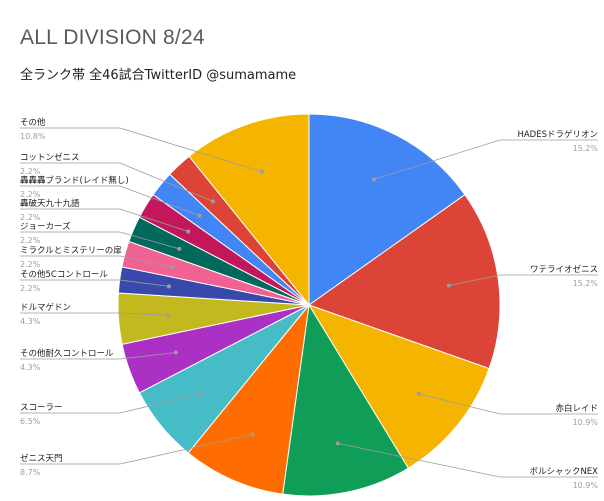  What do you see at coordinates (45, 226) in the screenshot?
I see `slice-label: ジョーカーズ` at bounding box center [45, 226].